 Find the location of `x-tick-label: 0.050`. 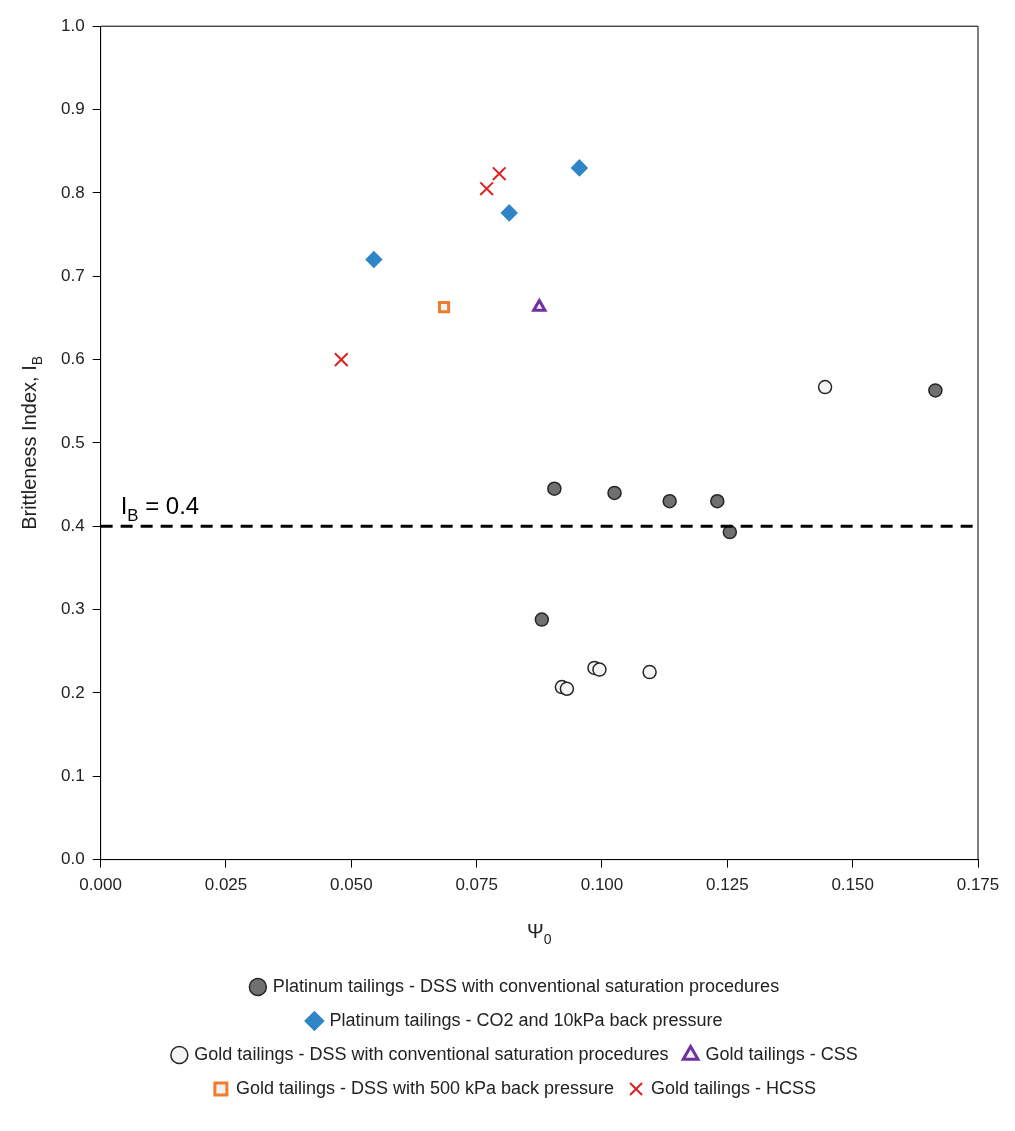

x-tick-label: 0.050 is located at coordinates (351, 885).